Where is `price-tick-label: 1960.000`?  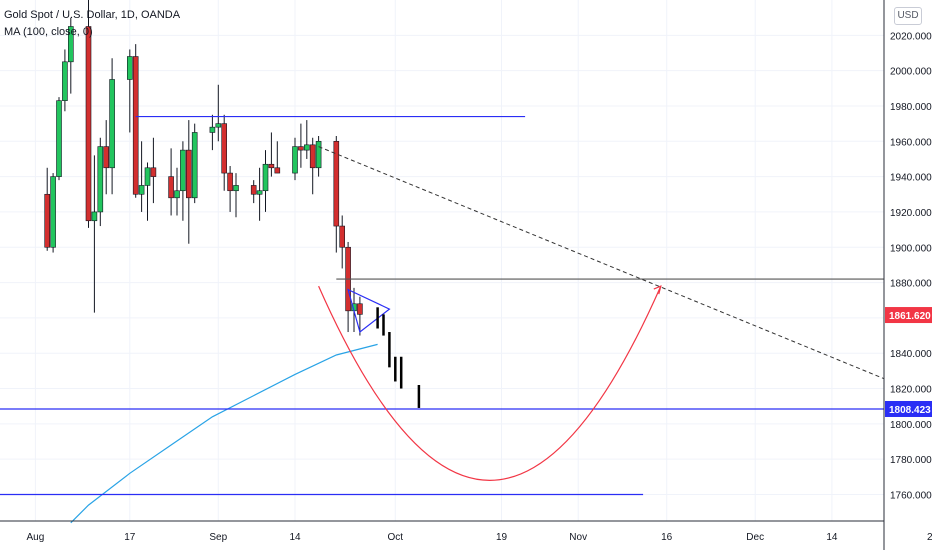 price-tick-label: 1960.000 is located at coordinates (911, 142).